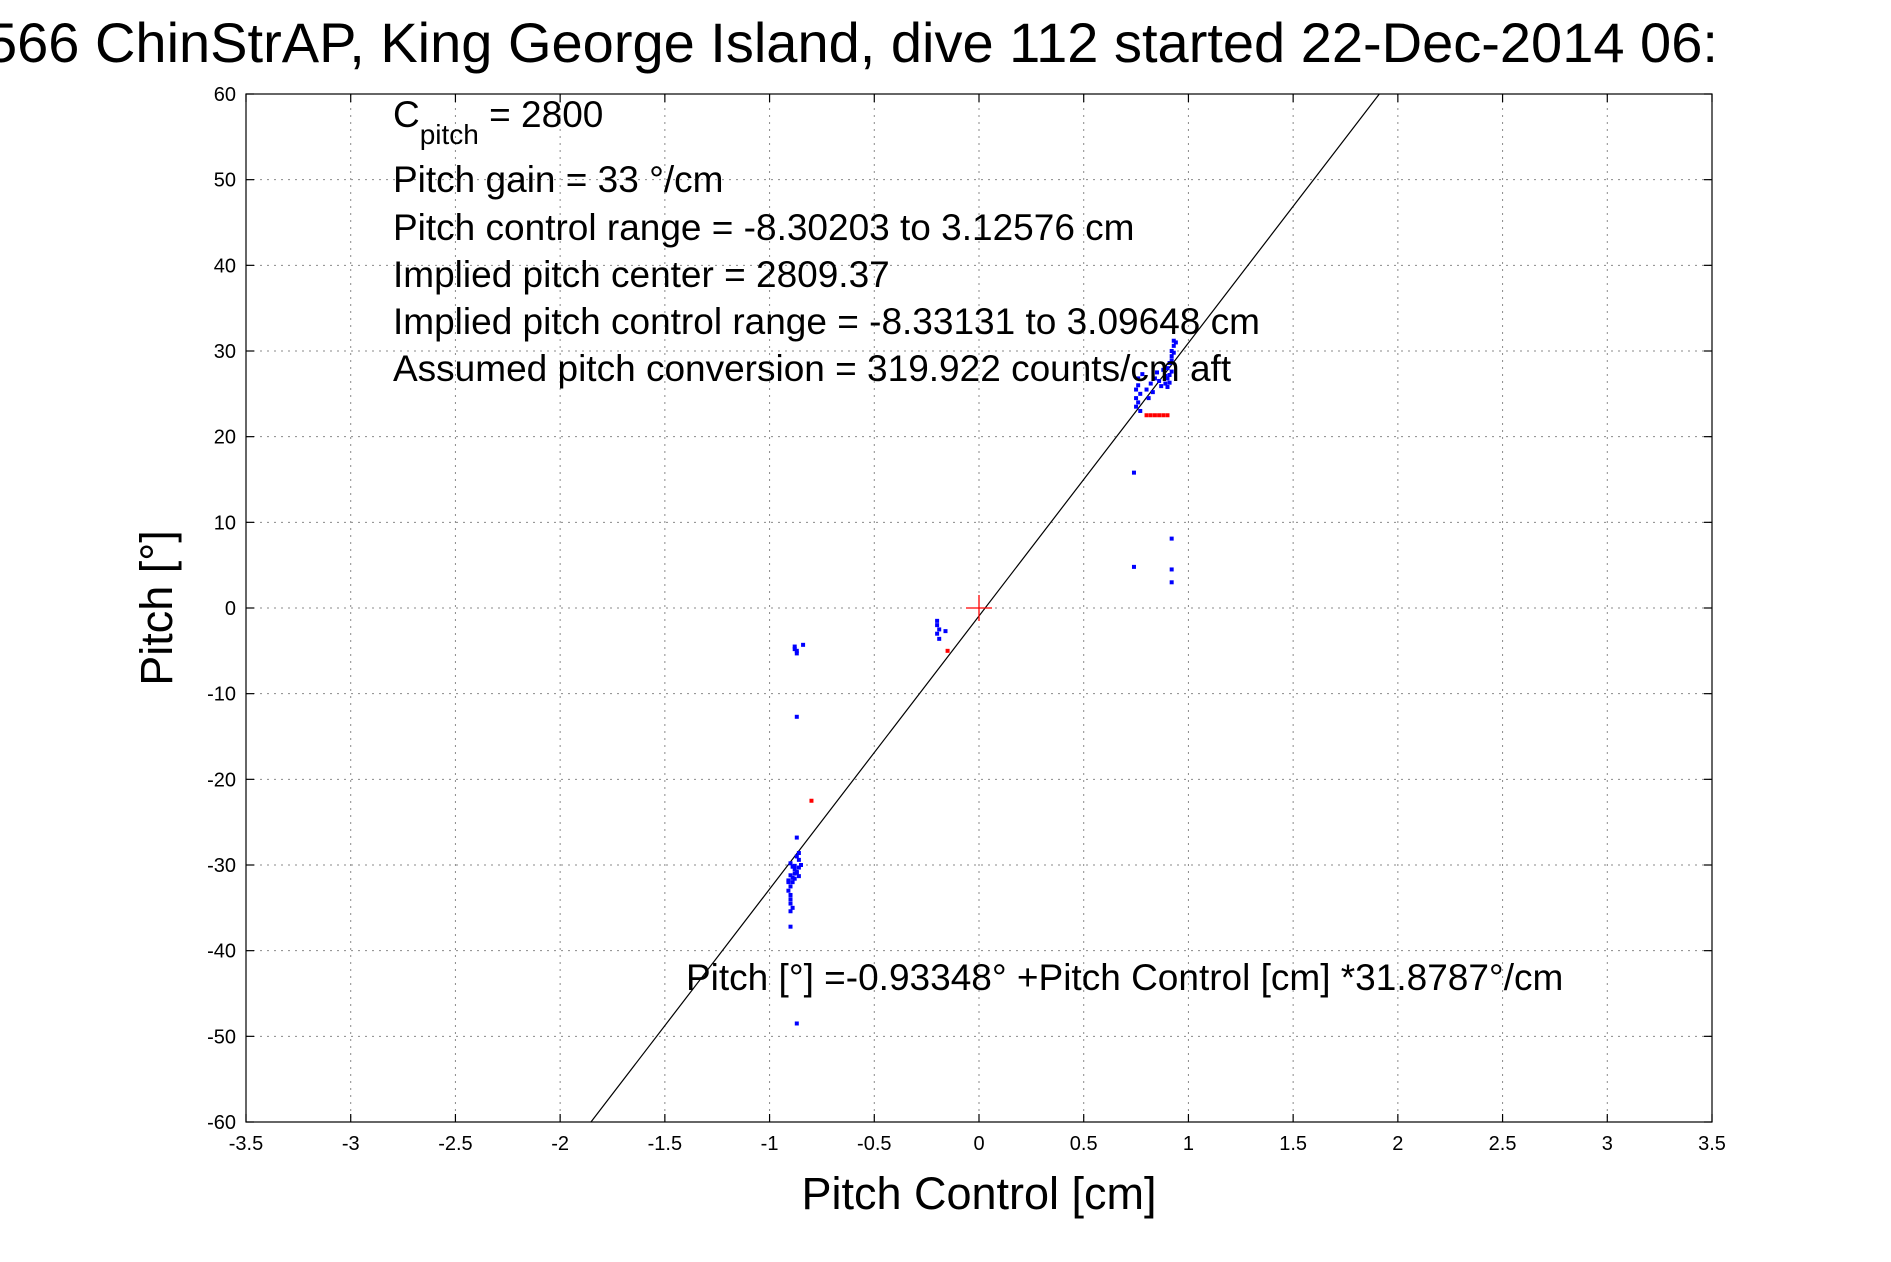  Describe the element at coordinates (221, 1123) in the screenshot. I see `y-tick-label: -60` at that location.